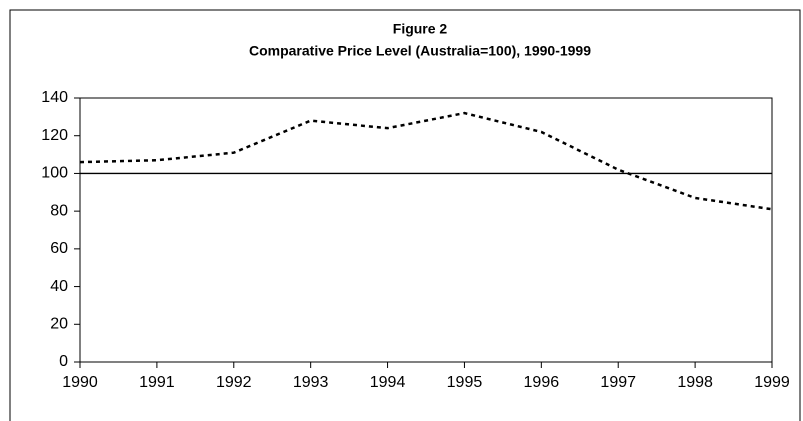 The width and height of the screenshot is (803, 421). Describe the element at coordinates (618, 382) in the screenshot. I see `x-tick-label: 1997` at that location.